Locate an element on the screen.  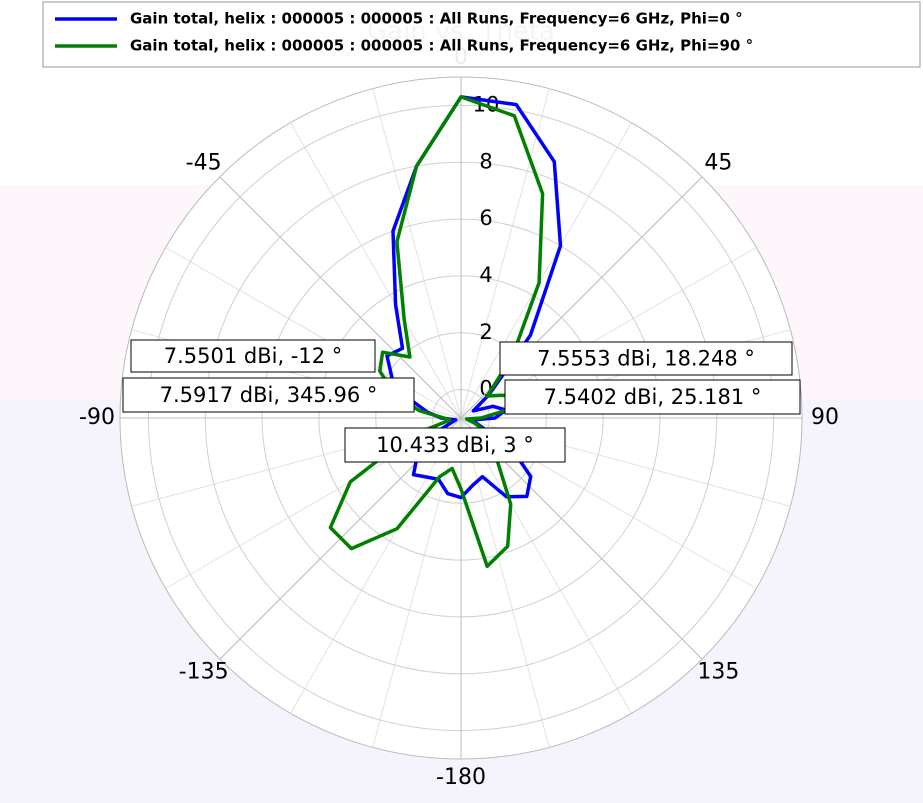
angle-tick-label: 135 is located at coordinates (718, 672).